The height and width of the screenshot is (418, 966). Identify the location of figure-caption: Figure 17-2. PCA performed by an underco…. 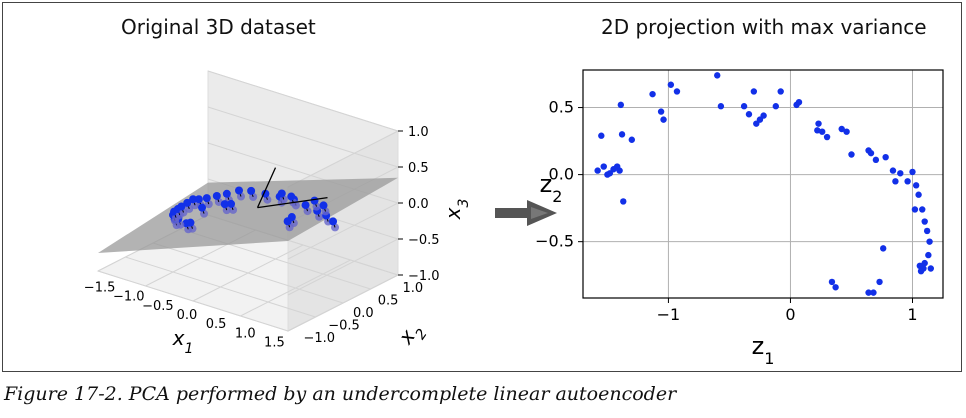
(340, 394).